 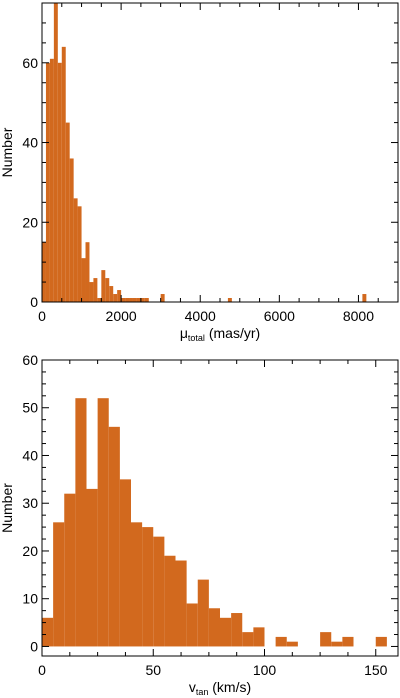 I want to click on v-tan-y-tick-label-2: 20, so click(x=30, y=551).